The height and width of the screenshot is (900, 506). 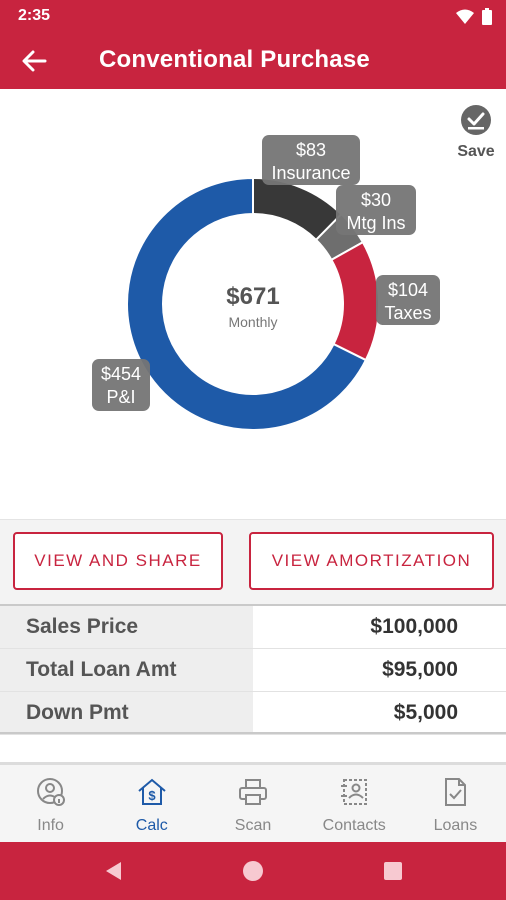 What do you see at coordinates (311, 150) in the screenshot?
I see `tooltip-insurance-value: $83` at bounding box center [311, 150].